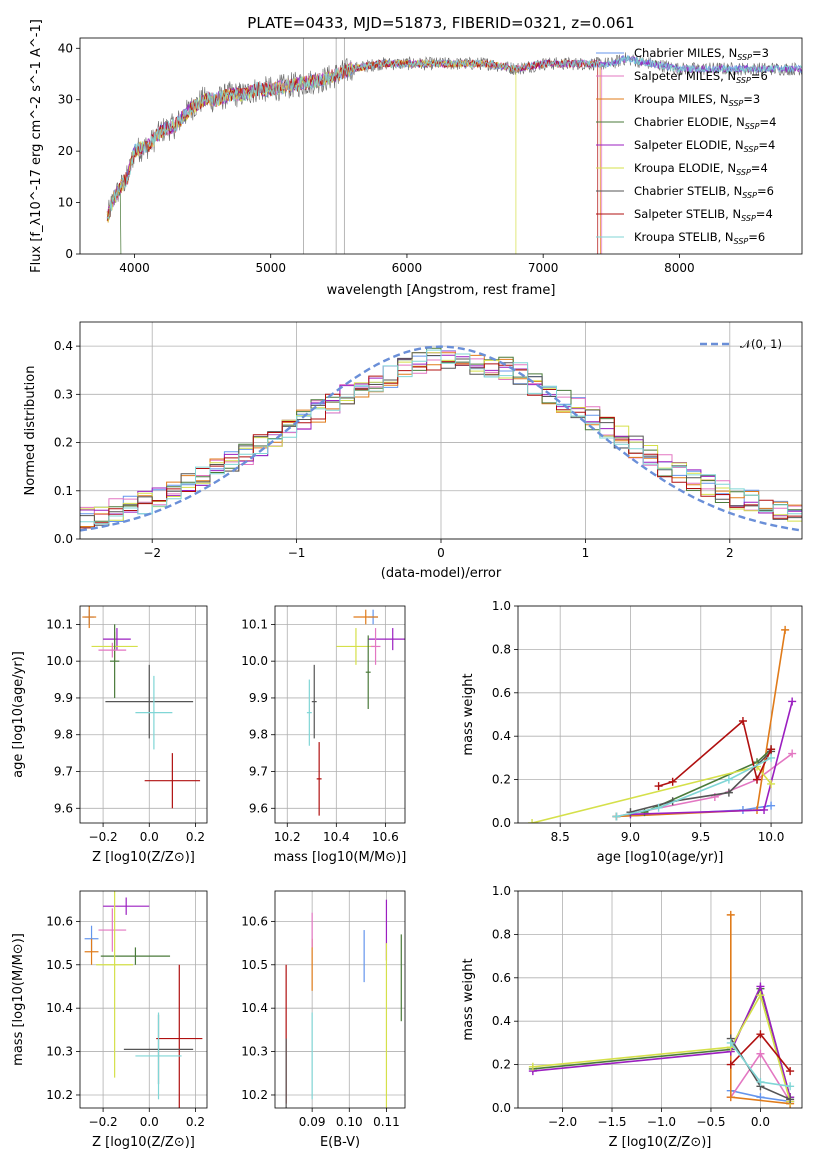 The height and width of the screenshot is (1170, 819). What do you see at coordinates (677, 76) in the screenshot?
I see `legend-series-name: Salpeter MILES` at bounding box center [677, 76].